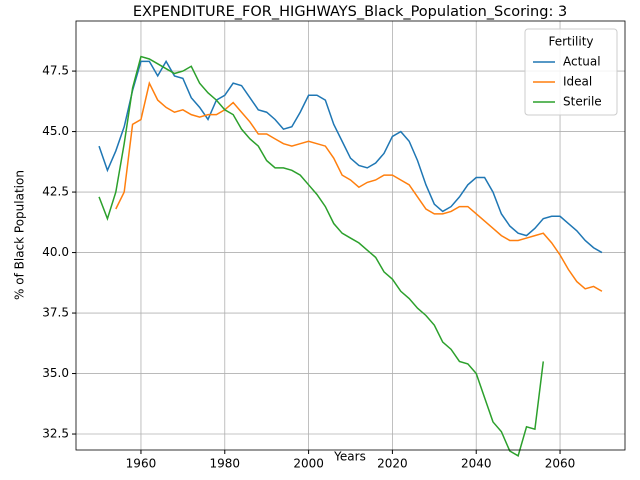  What do you see at coordinates (20, 235) in the screenshot?
I see `y-axis-label: % of Black Population` at bounding box center [20, 235].